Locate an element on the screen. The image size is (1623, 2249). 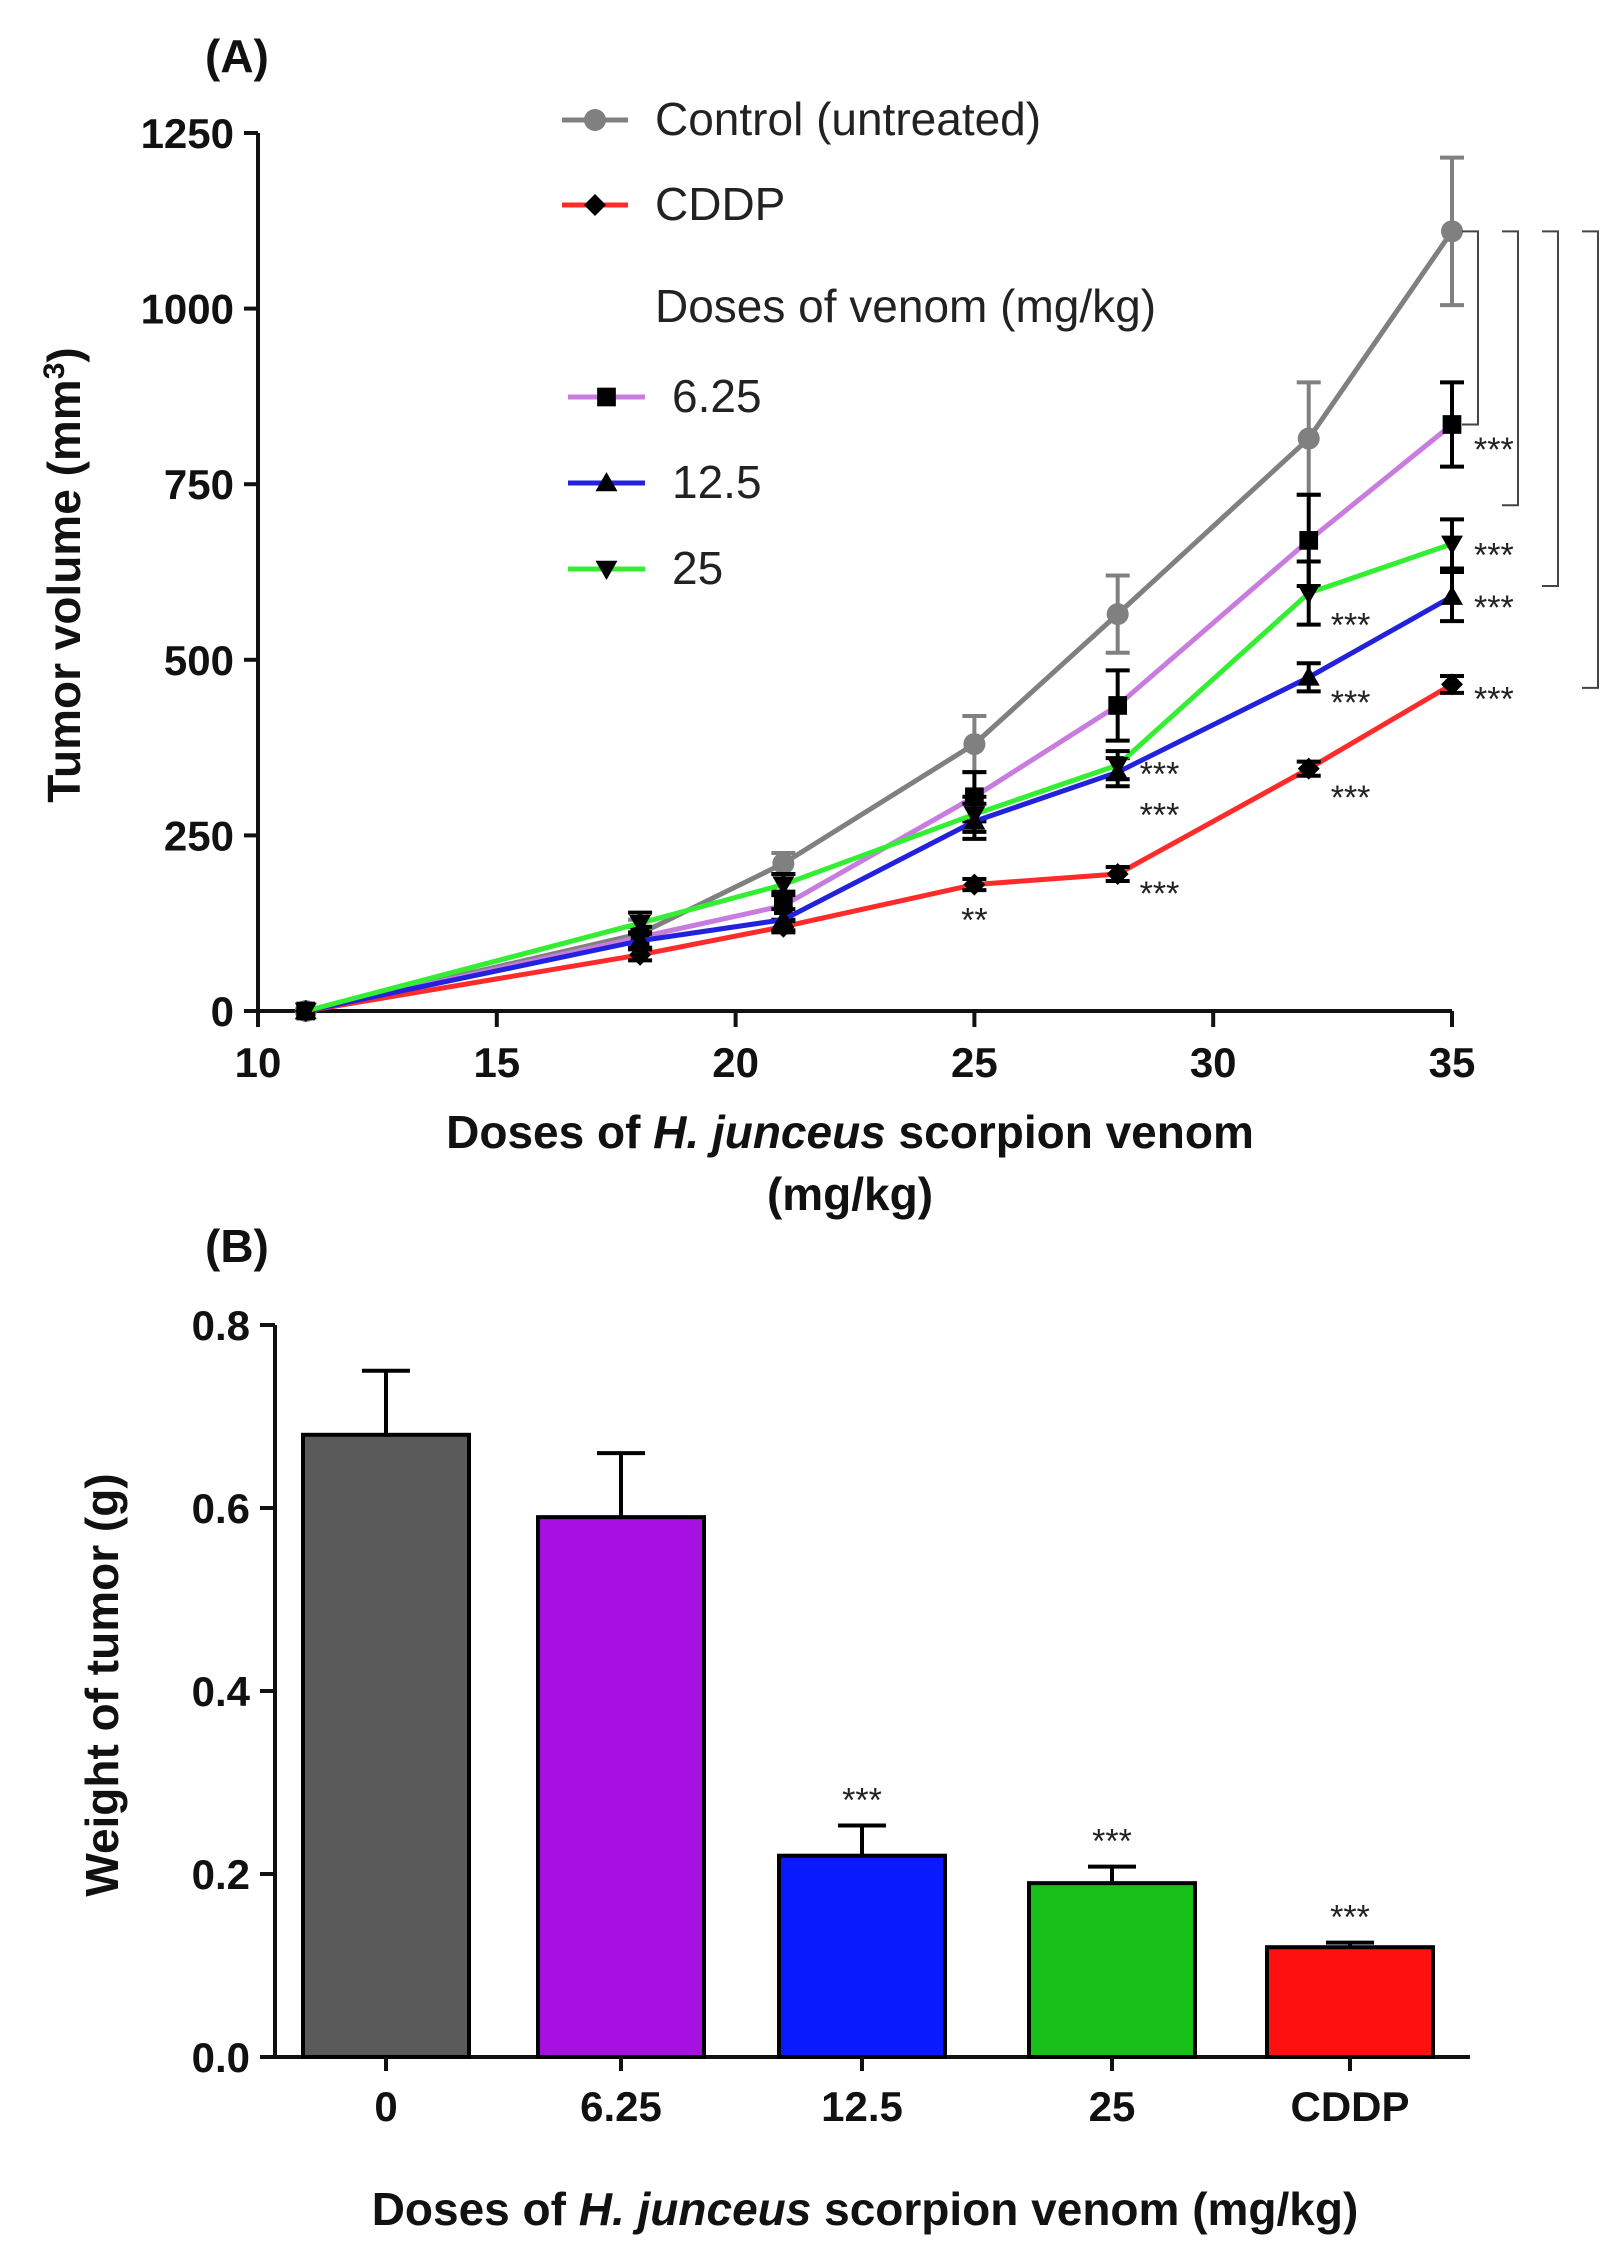
panel-a-x-tick-label: 20 is located at coordinates (735, 1062).